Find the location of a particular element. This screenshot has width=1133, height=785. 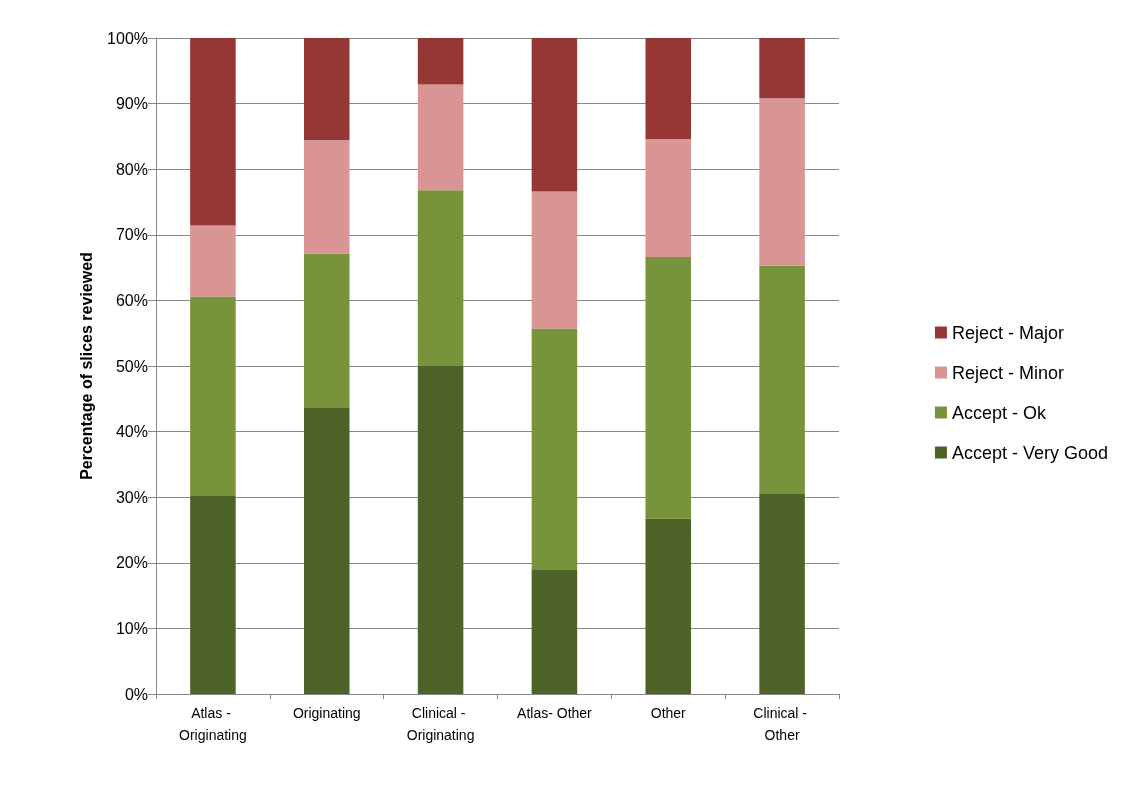

y-tick-label: 100% is located at coordinates (127, 38).